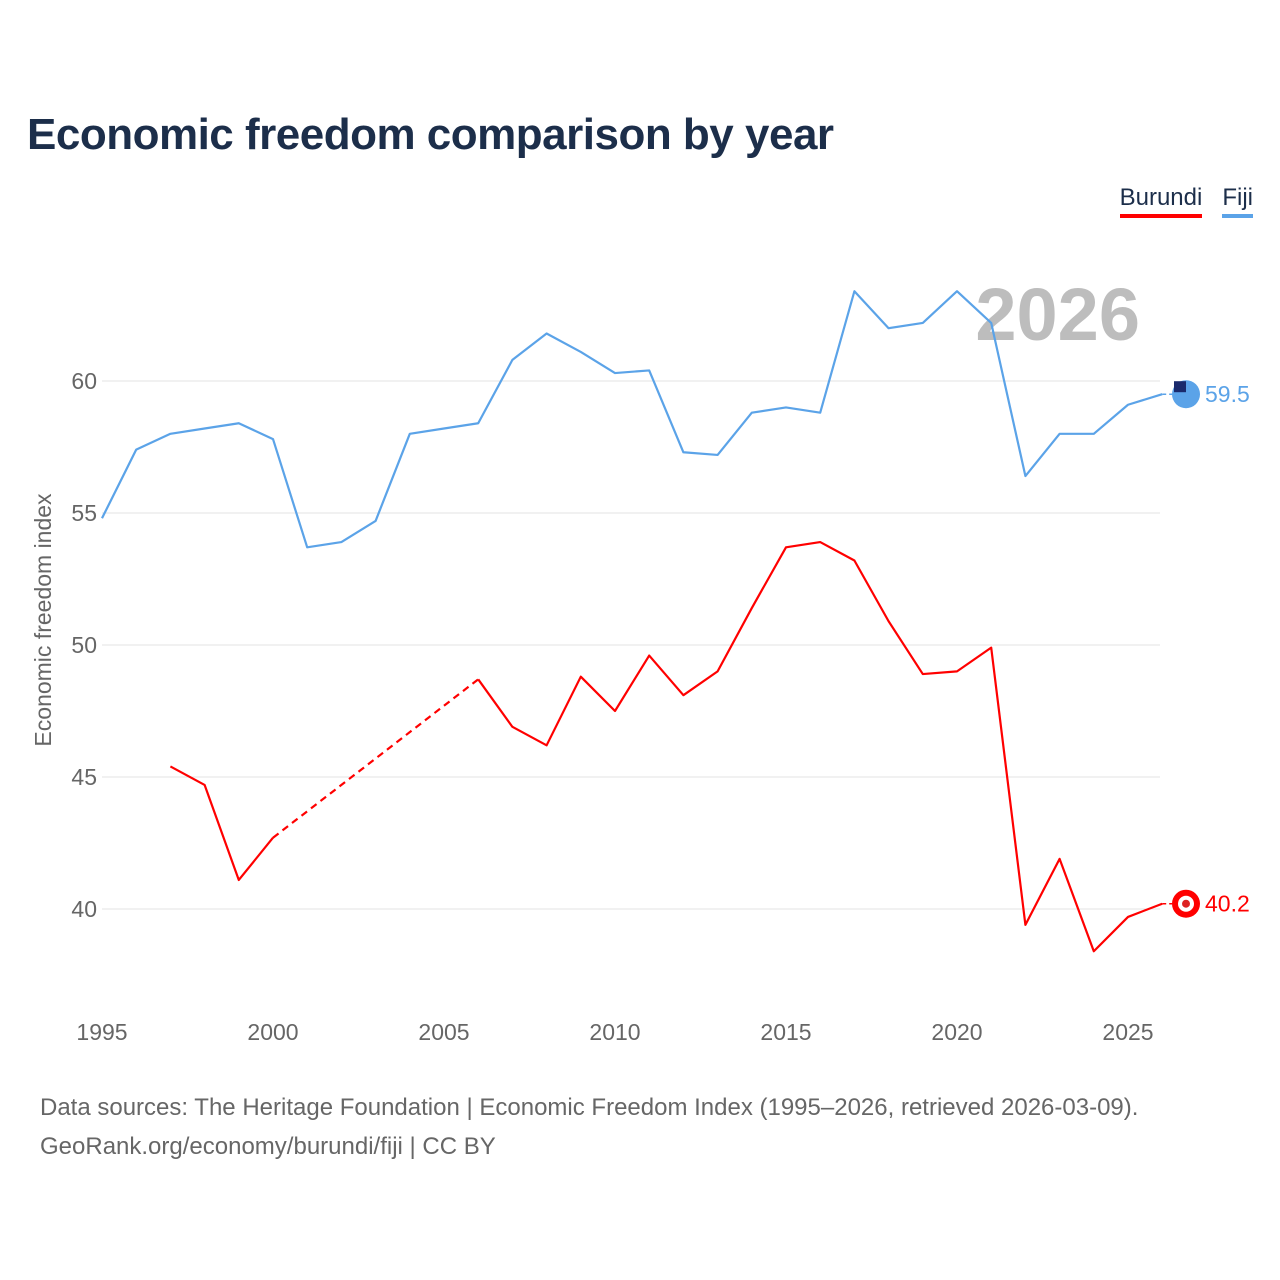 The height and width of the screenshot is (1280, 1280). I want to click on y-axis-label: Economic freedom index, so click(43, 620).